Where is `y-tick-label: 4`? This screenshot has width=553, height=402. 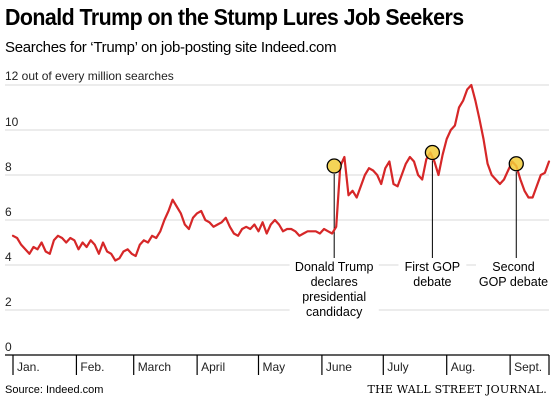 y-tick-label: 4 is located at coordinates (8, 257).